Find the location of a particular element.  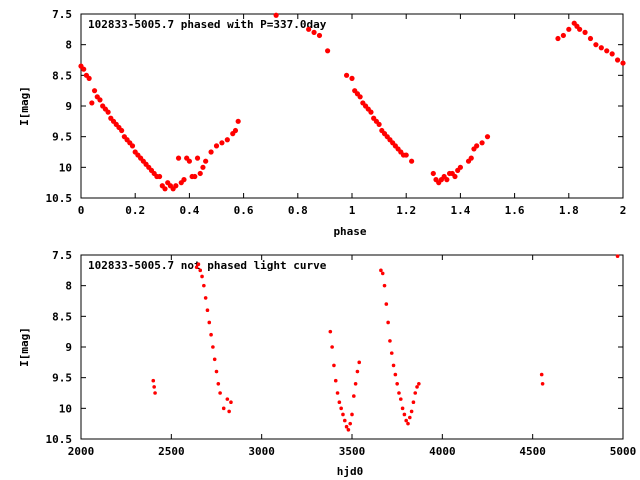

x-tick-label: 5000 is located at coordinates (623, 451).